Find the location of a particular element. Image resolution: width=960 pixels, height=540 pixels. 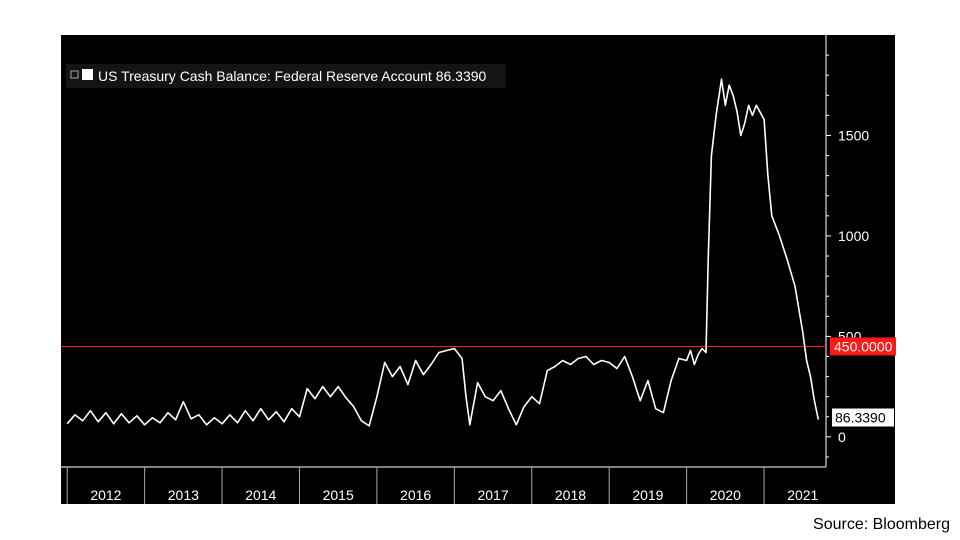

last-value-label: 86.3390 is located at coordinates (860, 418).